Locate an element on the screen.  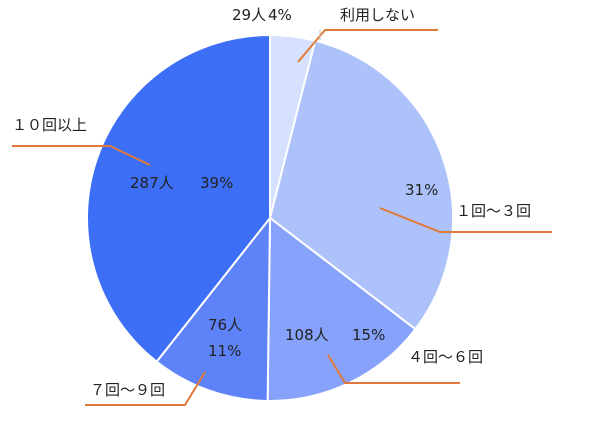
slice-0-count: 29人 is located at coordinates (249, 15).